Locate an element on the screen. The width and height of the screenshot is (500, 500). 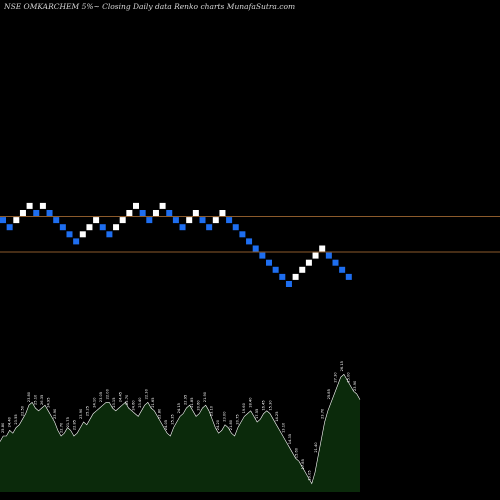
volume-label-2: 24.40 is located at coordinates (10, 421).